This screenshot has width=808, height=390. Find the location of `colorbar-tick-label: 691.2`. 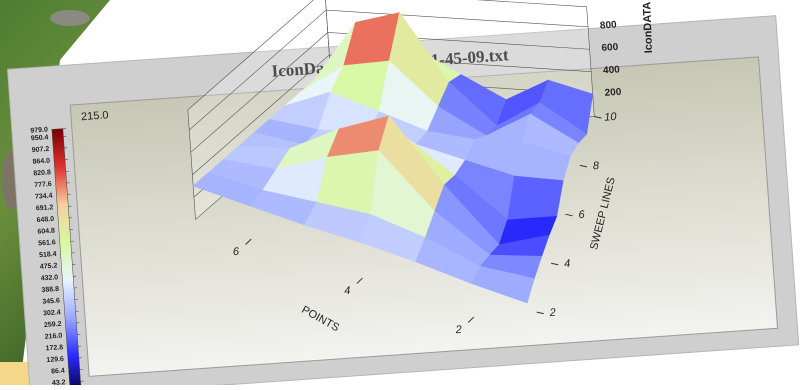

colorbar-tick-label: 691.2 is located at coordinates (45, 208).